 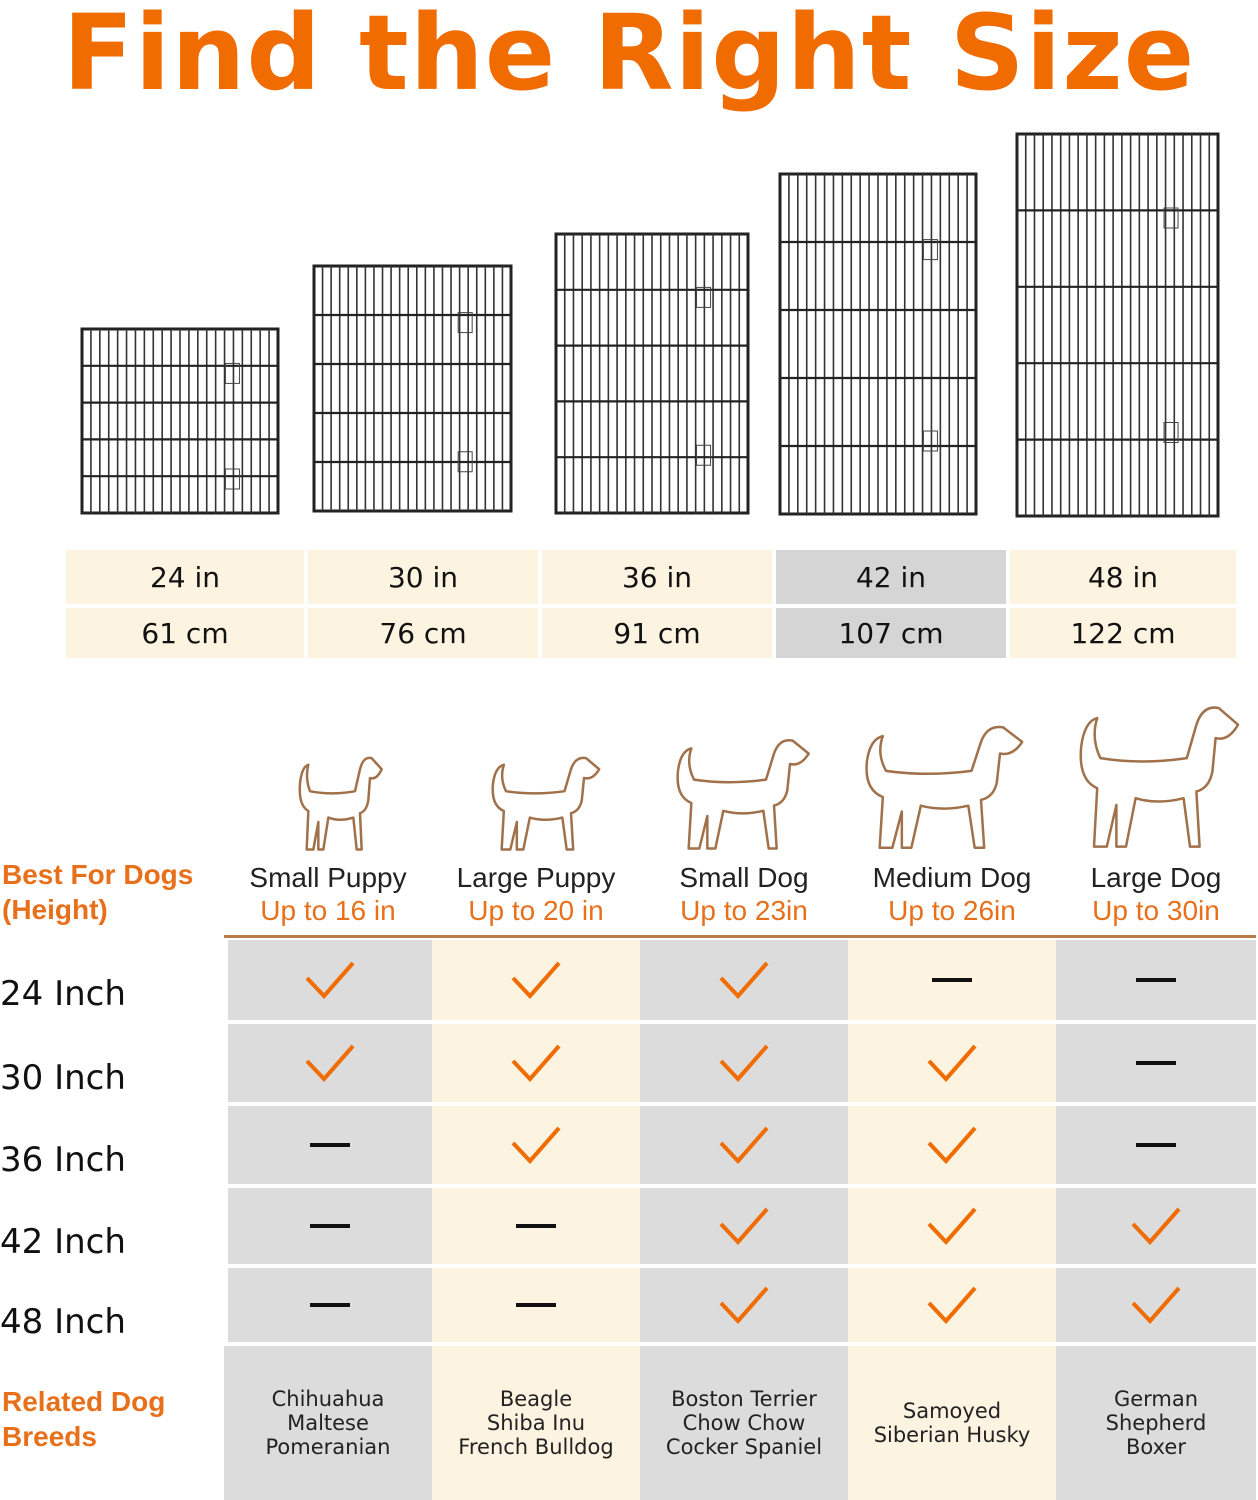 What do you see at coordinates (657, 577) in the screenshot?
I see `size-in-cell: 36 in` at bounding box center [657, 577].